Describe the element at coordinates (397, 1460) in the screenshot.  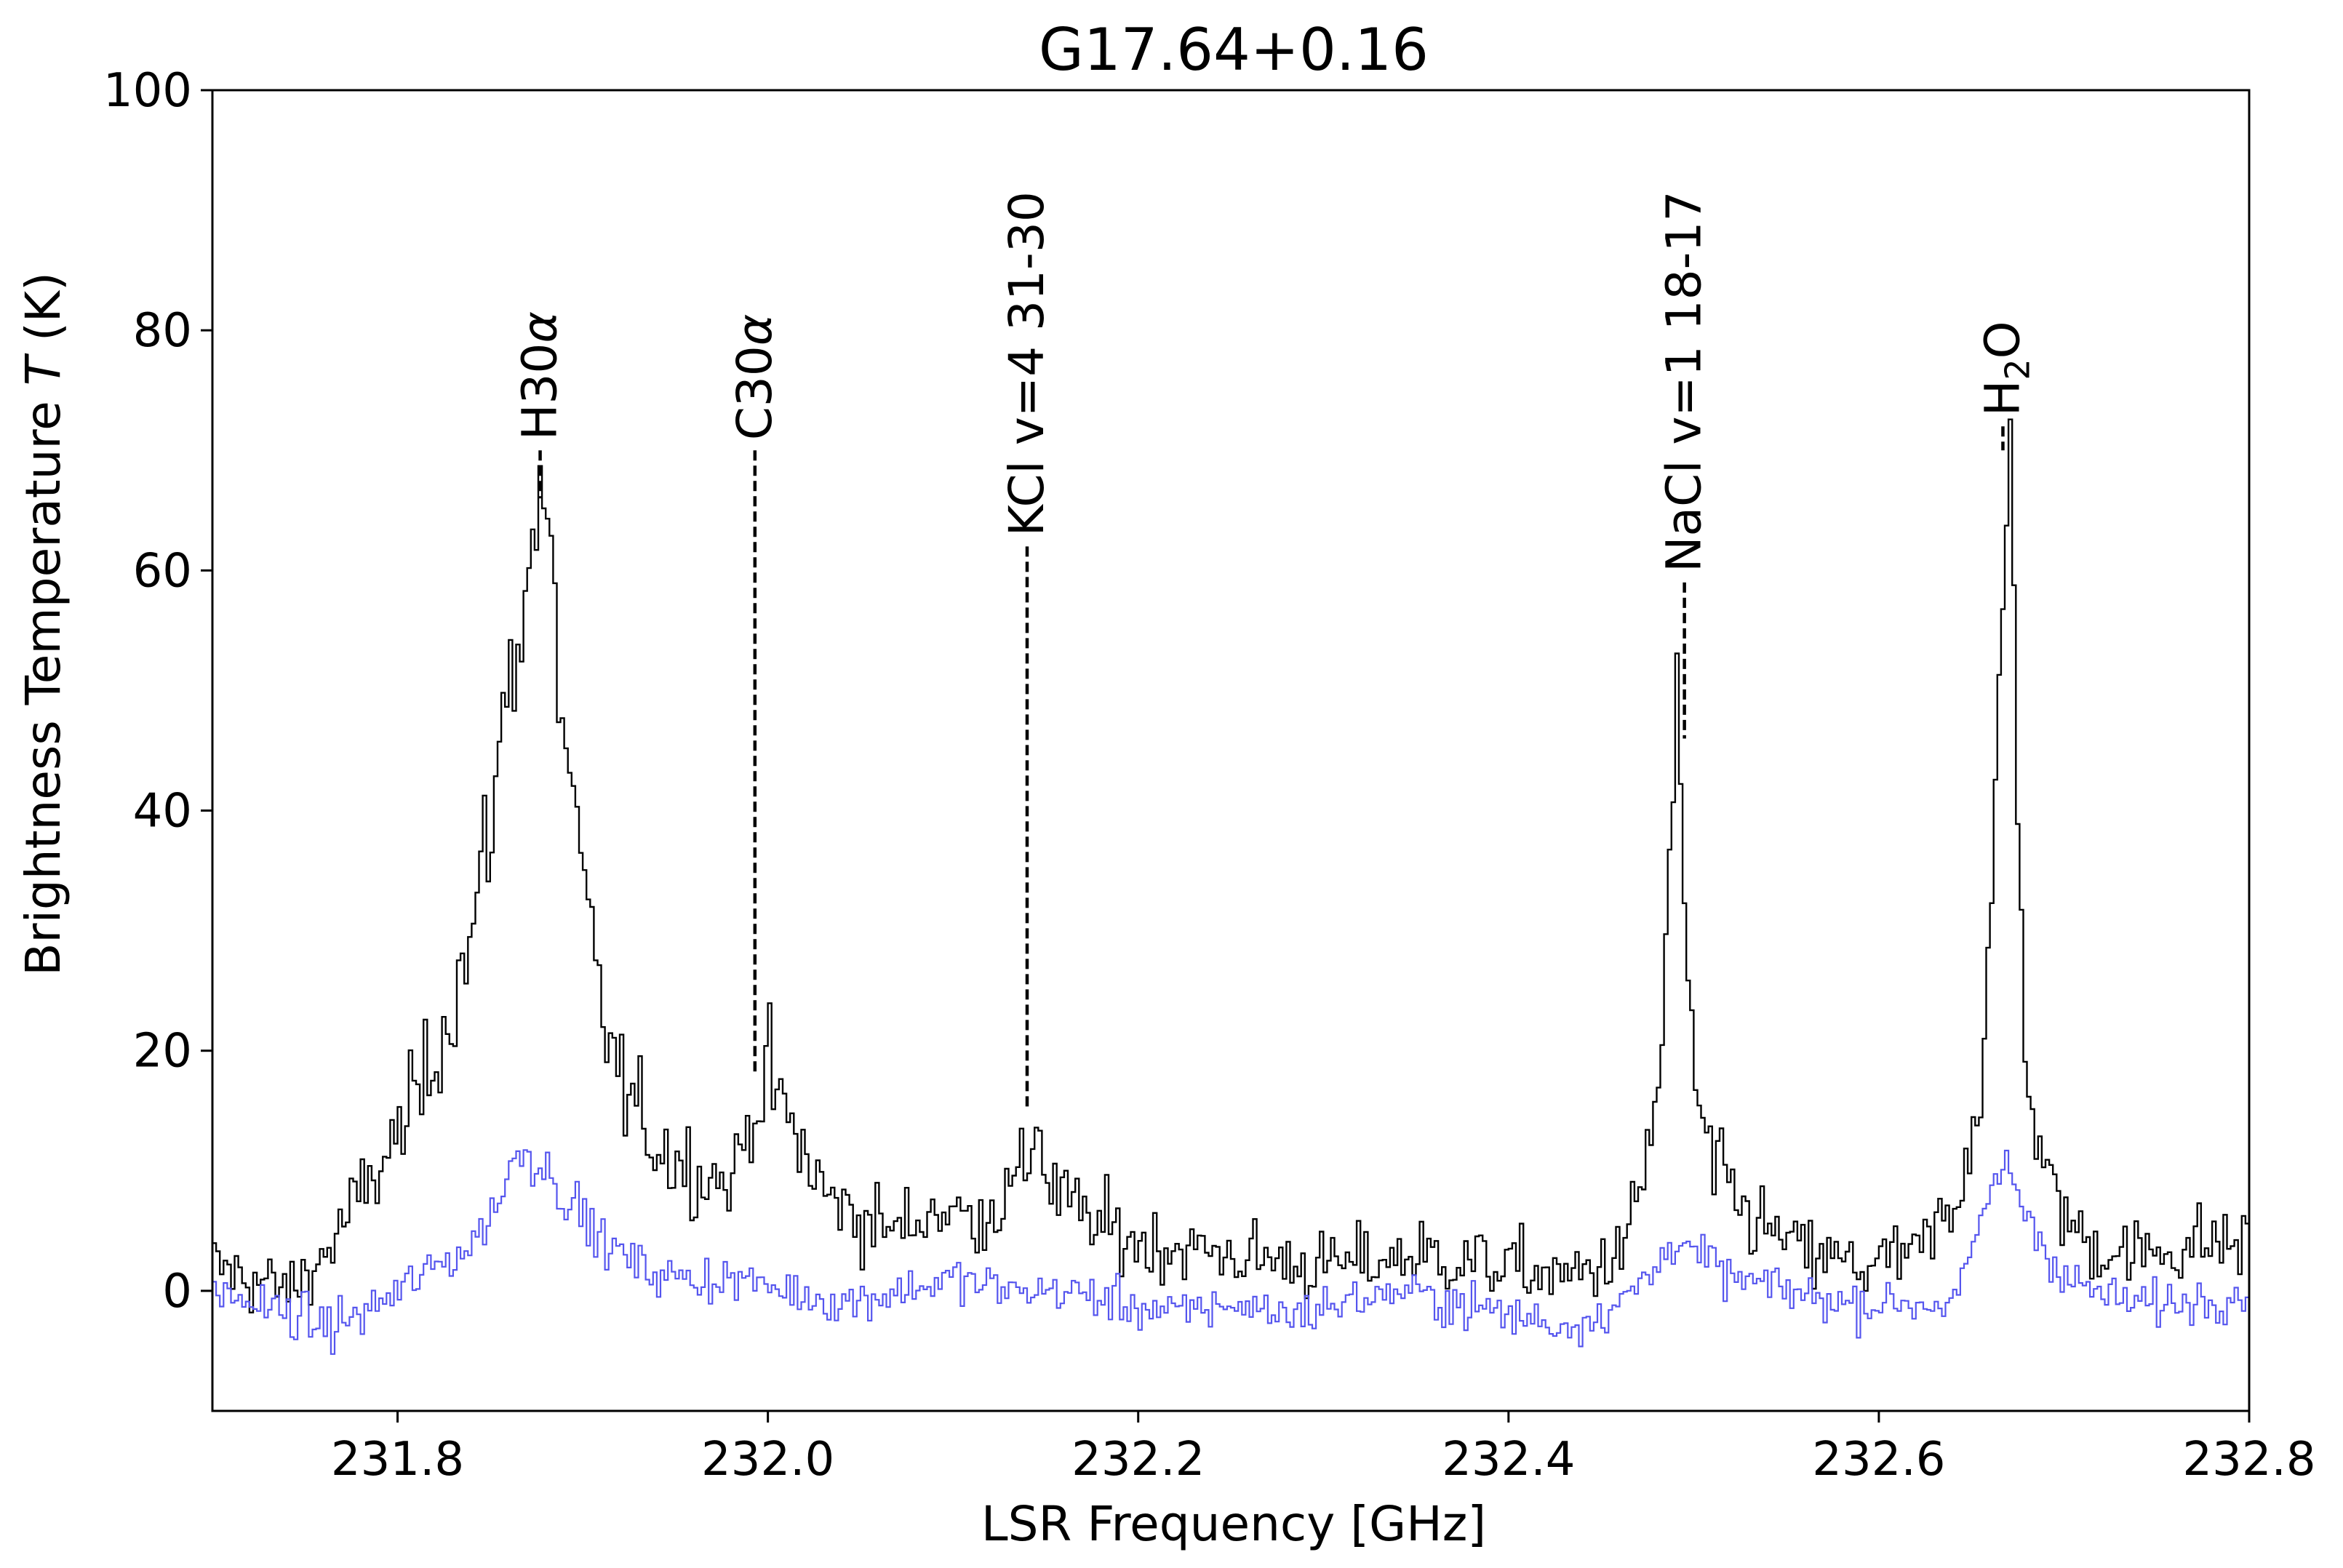
I see `x-tick-label: 231.8` at that location.